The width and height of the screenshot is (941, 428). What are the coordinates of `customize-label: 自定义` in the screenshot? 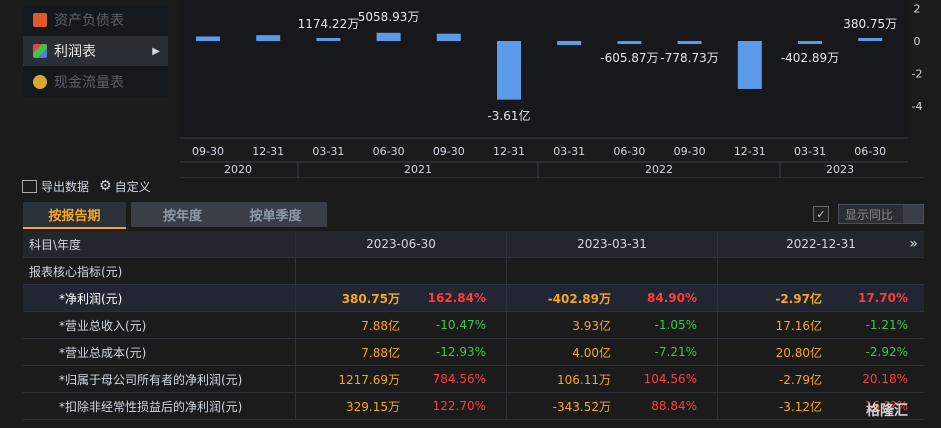 It's located at (132, 186).